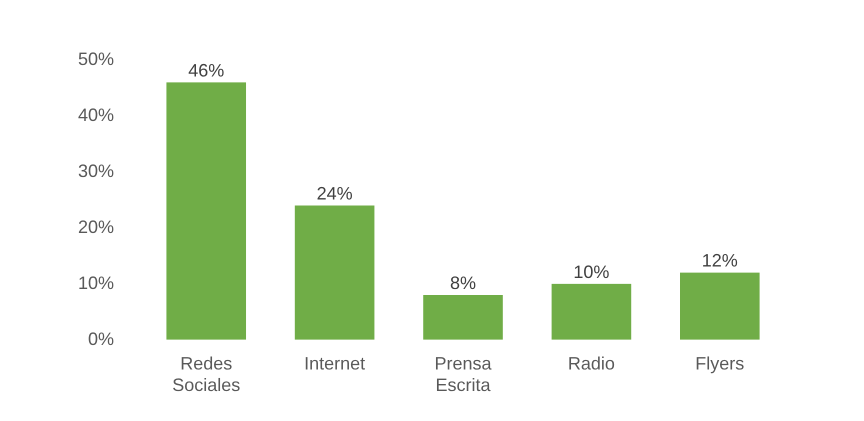 The image size is (864, 421). Describe the element at coordinates (463, 375) in the screenshot. I see `x-tick-label: Prensa Escrita` at that location.